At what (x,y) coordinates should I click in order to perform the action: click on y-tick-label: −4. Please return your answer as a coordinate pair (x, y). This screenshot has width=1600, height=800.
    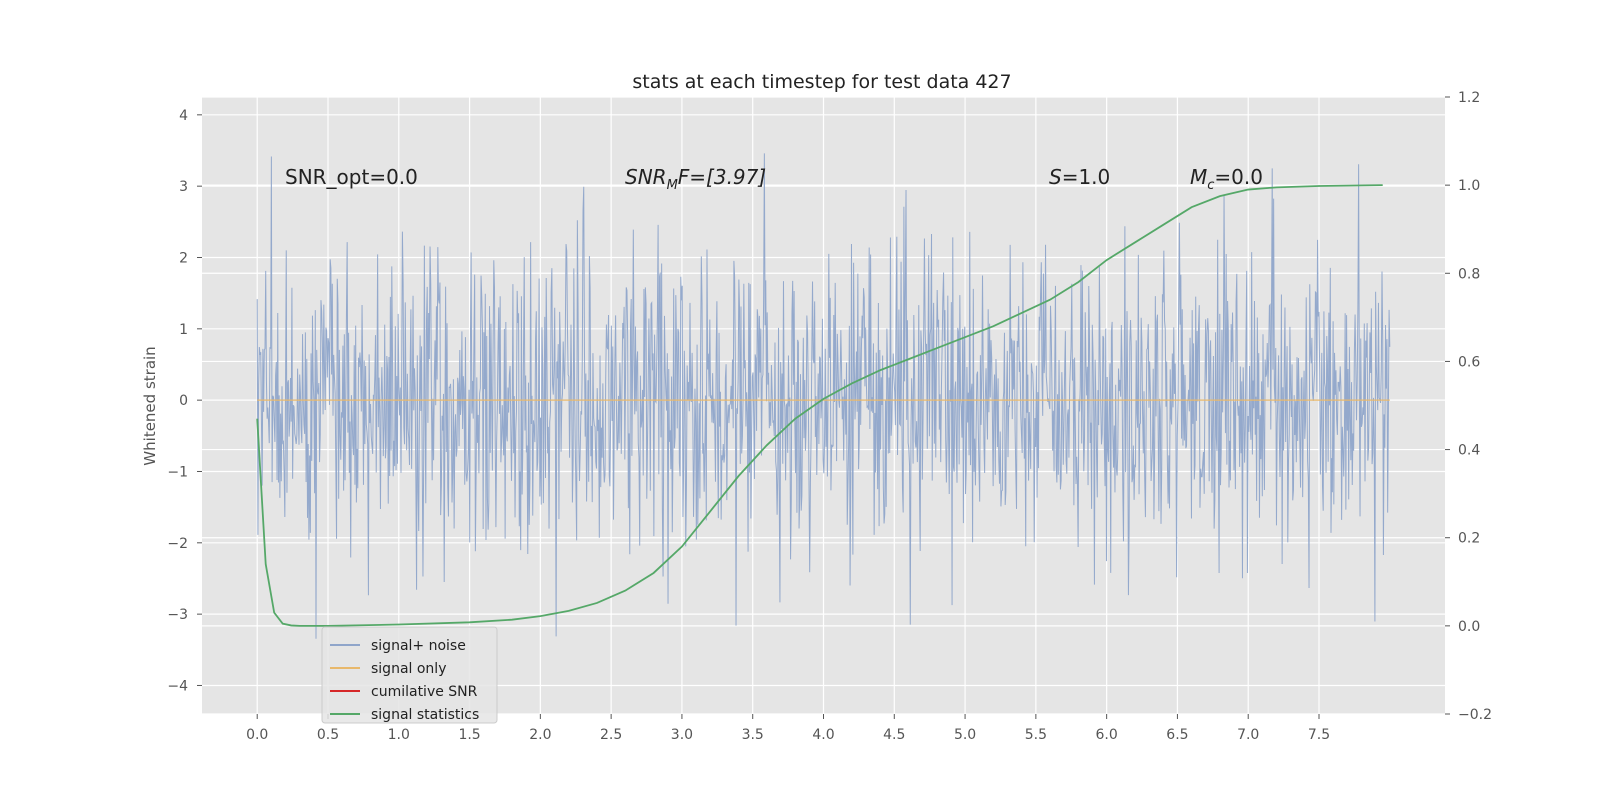
    Looking at the image, I should click on (177, 686).